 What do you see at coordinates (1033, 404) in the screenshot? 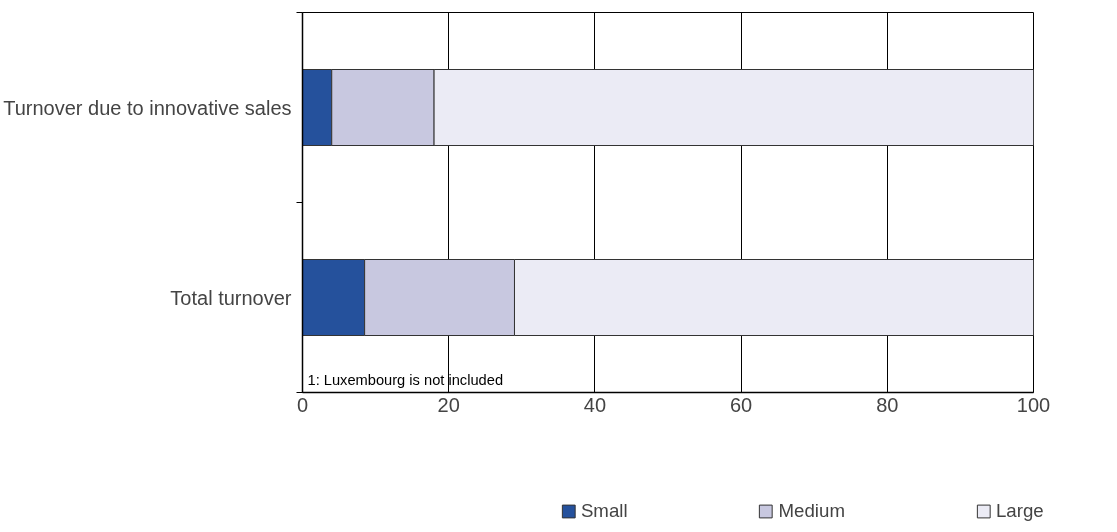
I see `x-tick-label: 100` at bounding box center [1033, 404].